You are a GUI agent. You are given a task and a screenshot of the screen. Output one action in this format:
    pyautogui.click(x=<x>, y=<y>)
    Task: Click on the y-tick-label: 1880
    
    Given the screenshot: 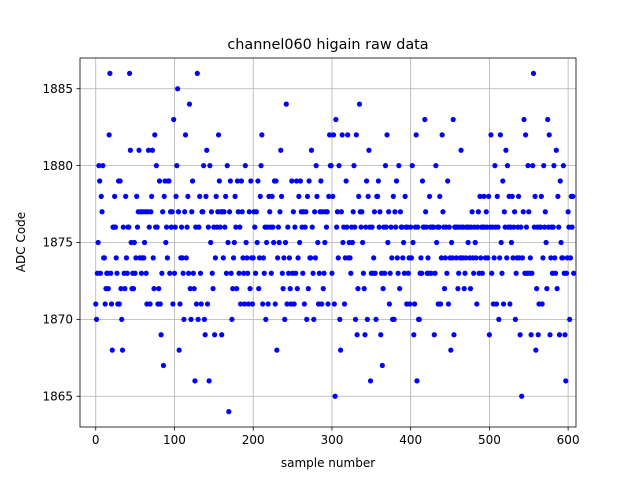 What is the action you would take?
    pyautogui.click(x=57, y=166)
    